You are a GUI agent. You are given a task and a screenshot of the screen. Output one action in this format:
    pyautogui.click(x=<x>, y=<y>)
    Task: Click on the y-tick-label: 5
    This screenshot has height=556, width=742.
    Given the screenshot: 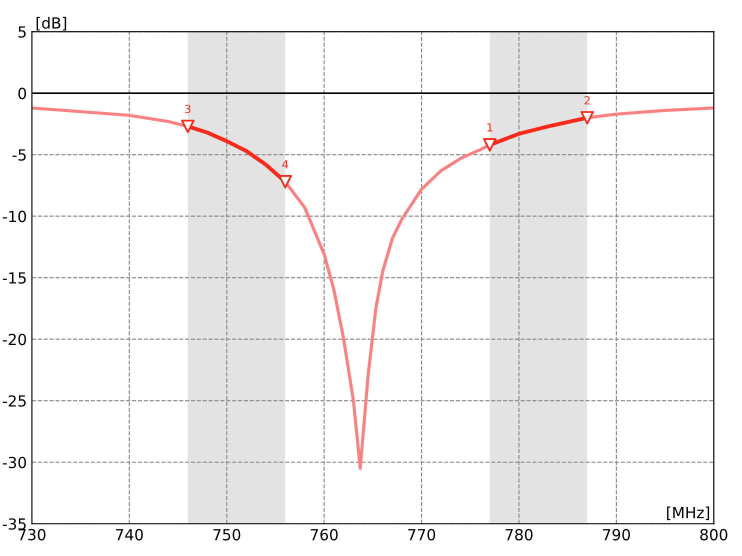 What is the action you would take?
    pyautogui.click(x=22, y=32)
    